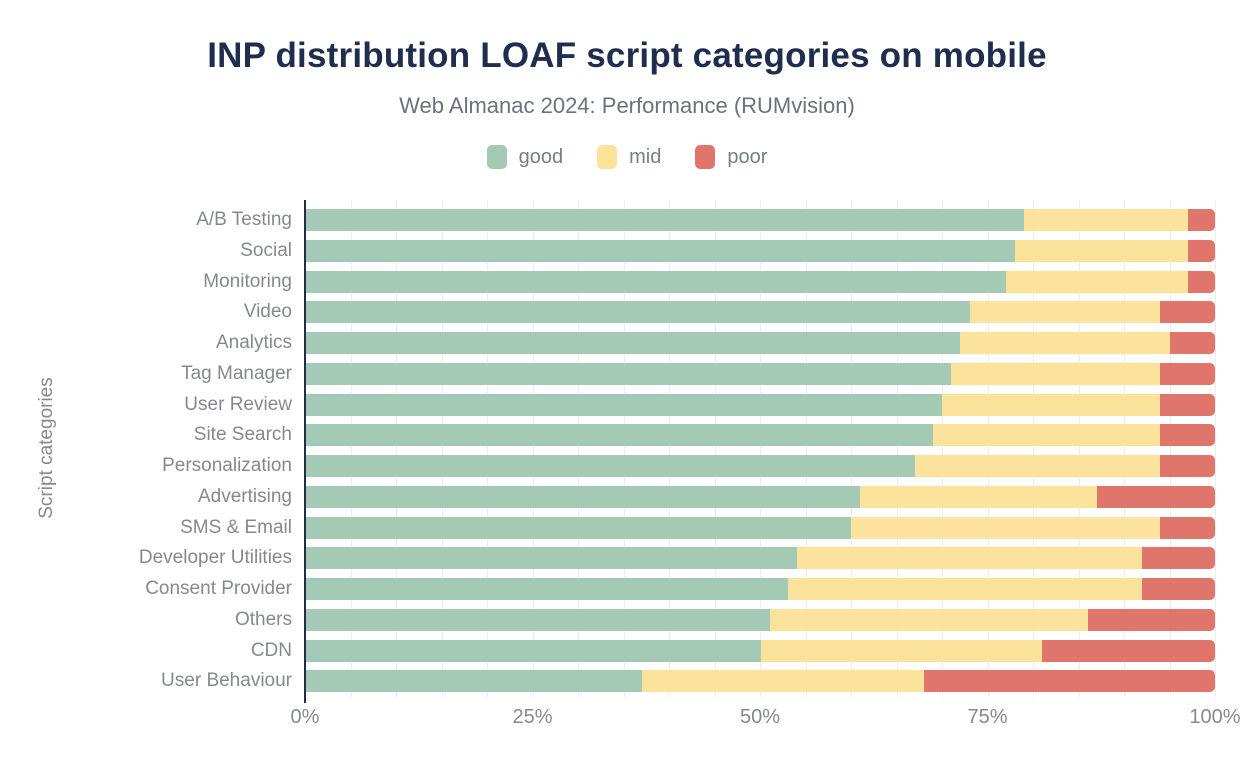 The width and height of the screenshot is (1254, 774). Describe the element at coordinates (247, 281) in the screenshot. I see `category-label: Monitoring` at that location.